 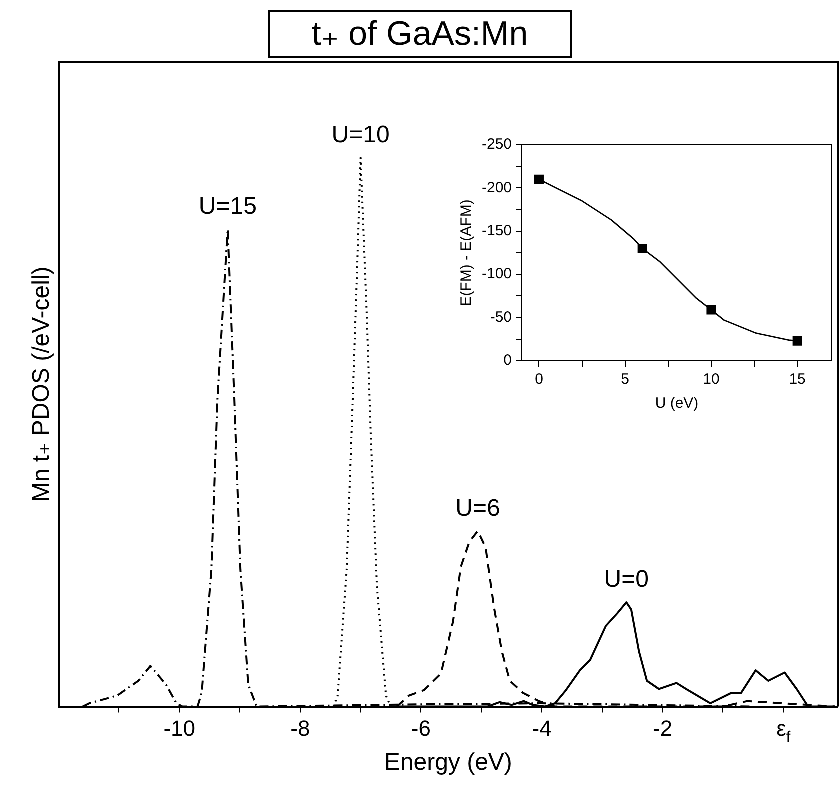 What do you see at coordinates (539, 379) in the screenshot?
I see `x-tick-label: 0` at bounding box center [539, 379].